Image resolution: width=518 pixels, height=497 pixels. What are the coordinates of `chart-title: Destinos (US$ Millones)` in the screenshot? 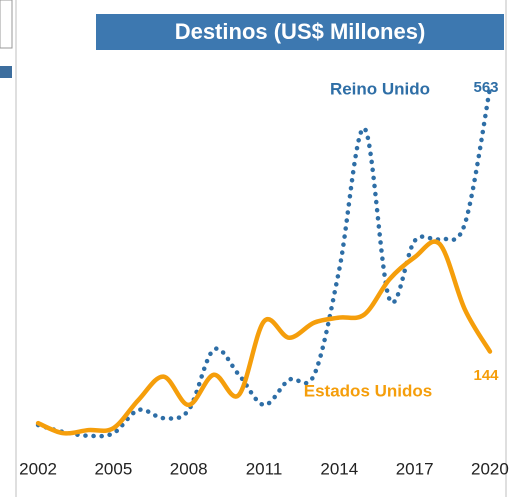 It's located at (300, 31).